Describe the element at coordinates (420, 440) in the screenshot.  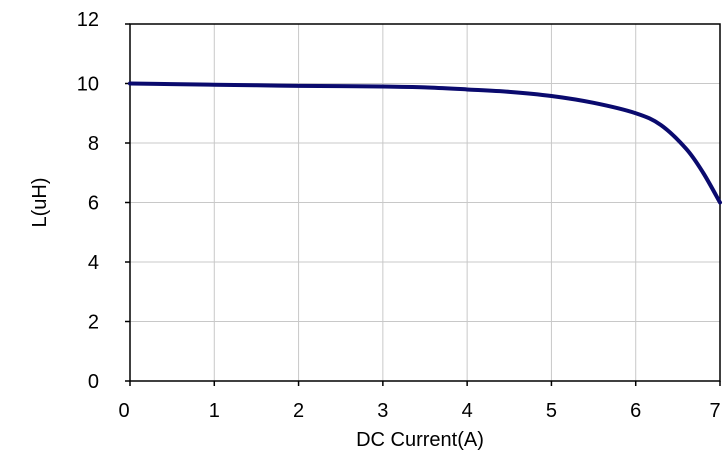
I see `x-axis-title: DC Current(A)` at that location.